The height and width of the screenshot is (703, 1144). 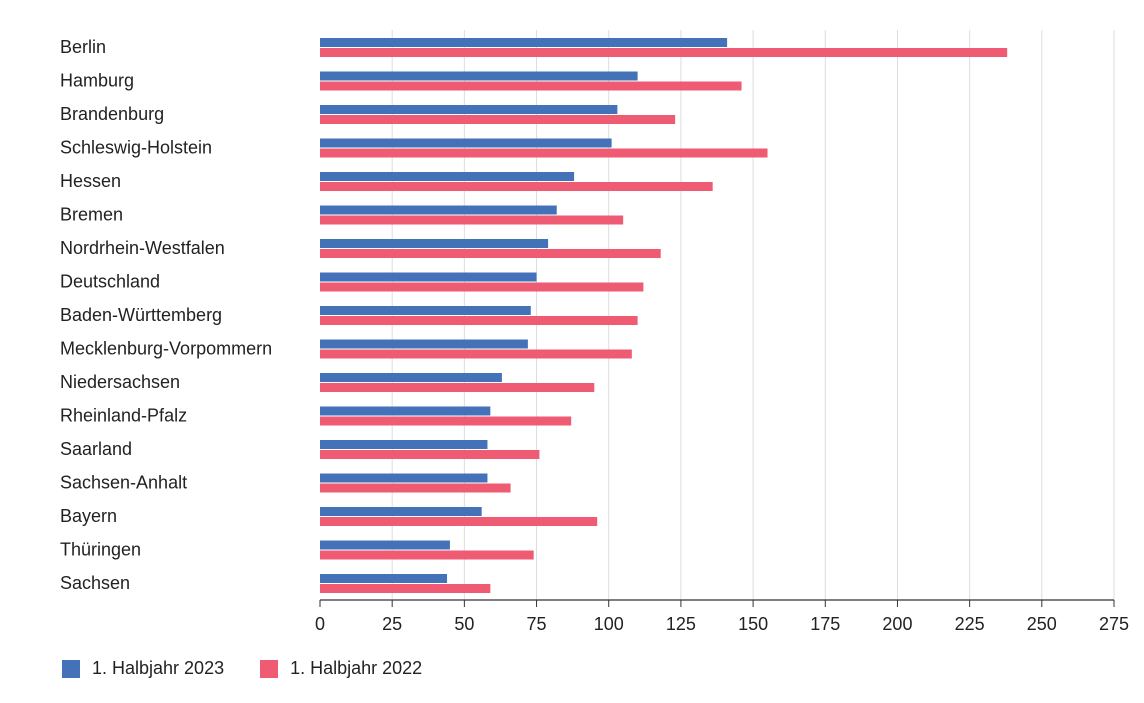 I want to click on category-label: Bayern, so click(x=88, y=516).